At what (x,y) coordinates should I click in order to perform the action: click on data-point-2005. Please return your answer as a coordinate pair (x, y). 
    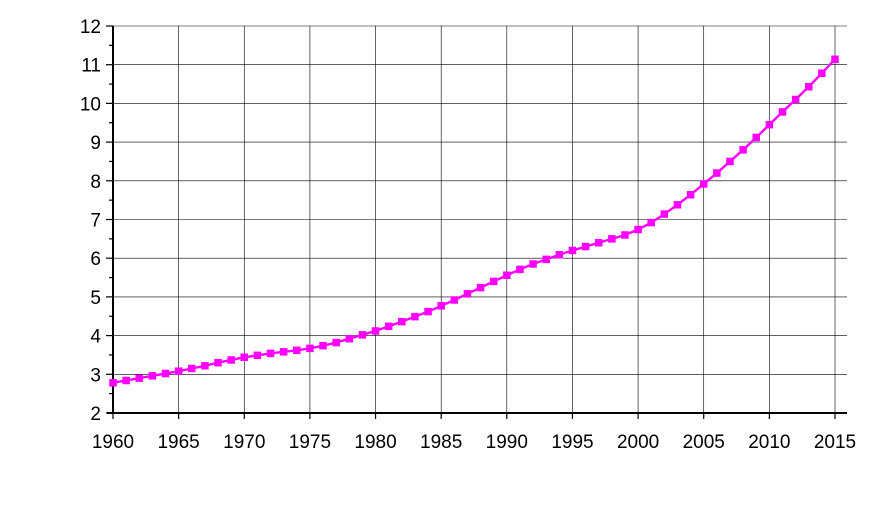
    Looking at the image, I should click on (703, 184).